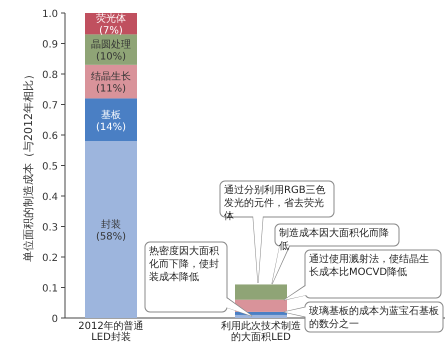 The width and height of the screenshot is (445, 349). I want to click on y-tick-label: 0.2, so click(50, 258).